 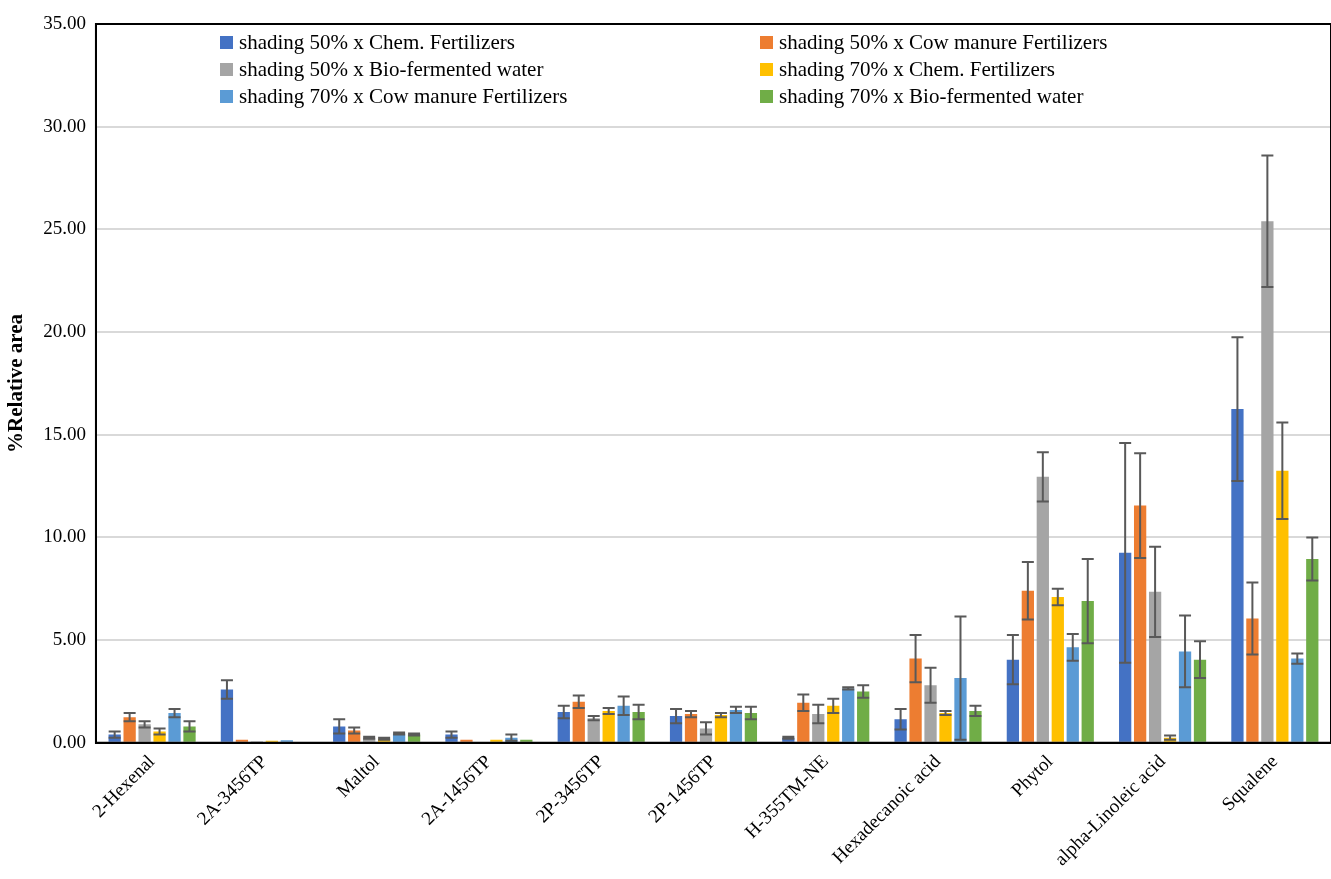 I want to click on legend-label: shading 50% x Bio-fermented water, so click(x=391, y=69).